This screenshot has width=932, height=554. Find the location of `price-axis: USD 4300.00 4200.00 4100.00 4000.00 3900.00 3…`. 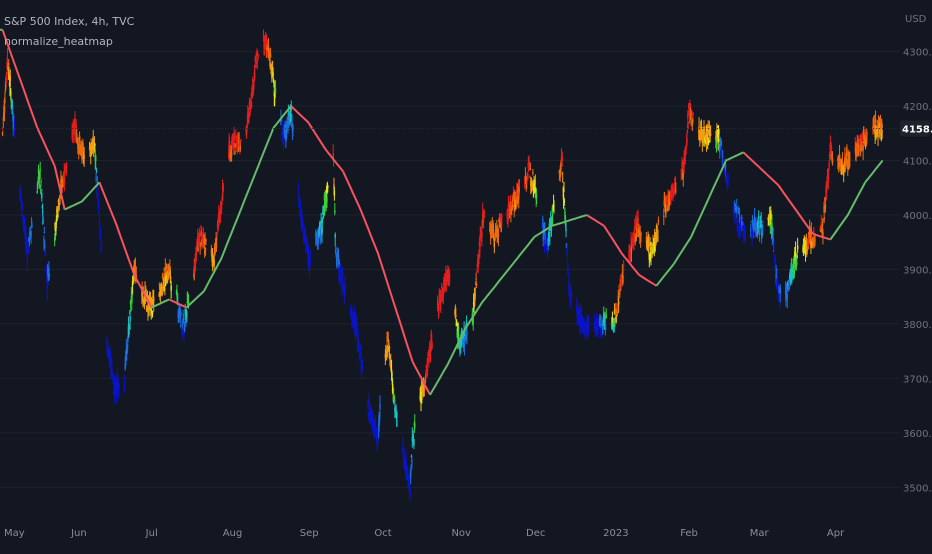

price-axis: USD 4300.00 4200.00 4100.00 4000.00 3900.00 3… is located at coordinates (917, 254).